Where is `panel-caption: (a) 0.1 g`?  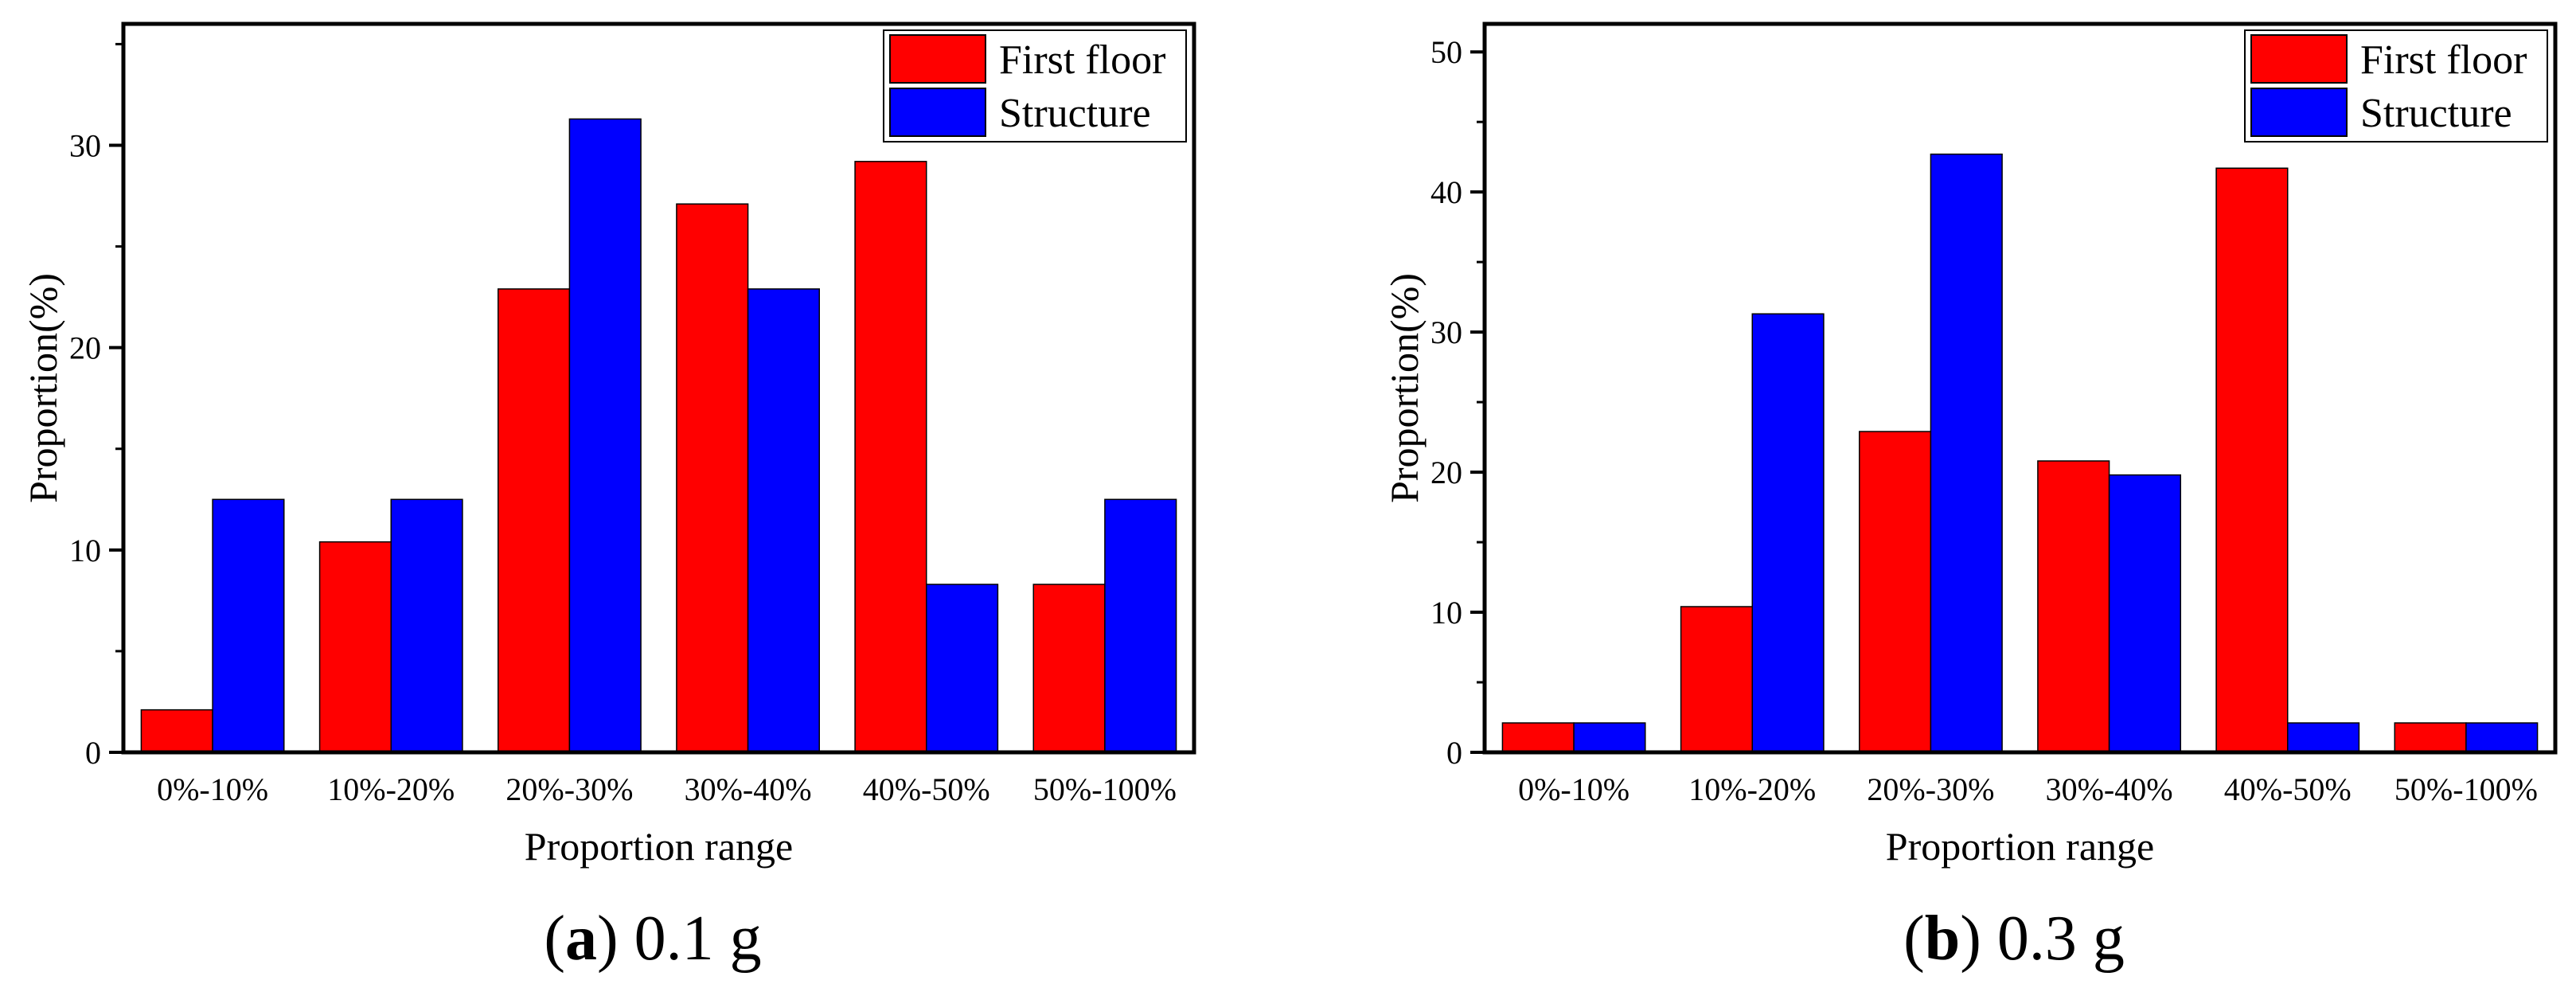
panel-caption: (a) 0.1 g is located at coordinates (652, 939).